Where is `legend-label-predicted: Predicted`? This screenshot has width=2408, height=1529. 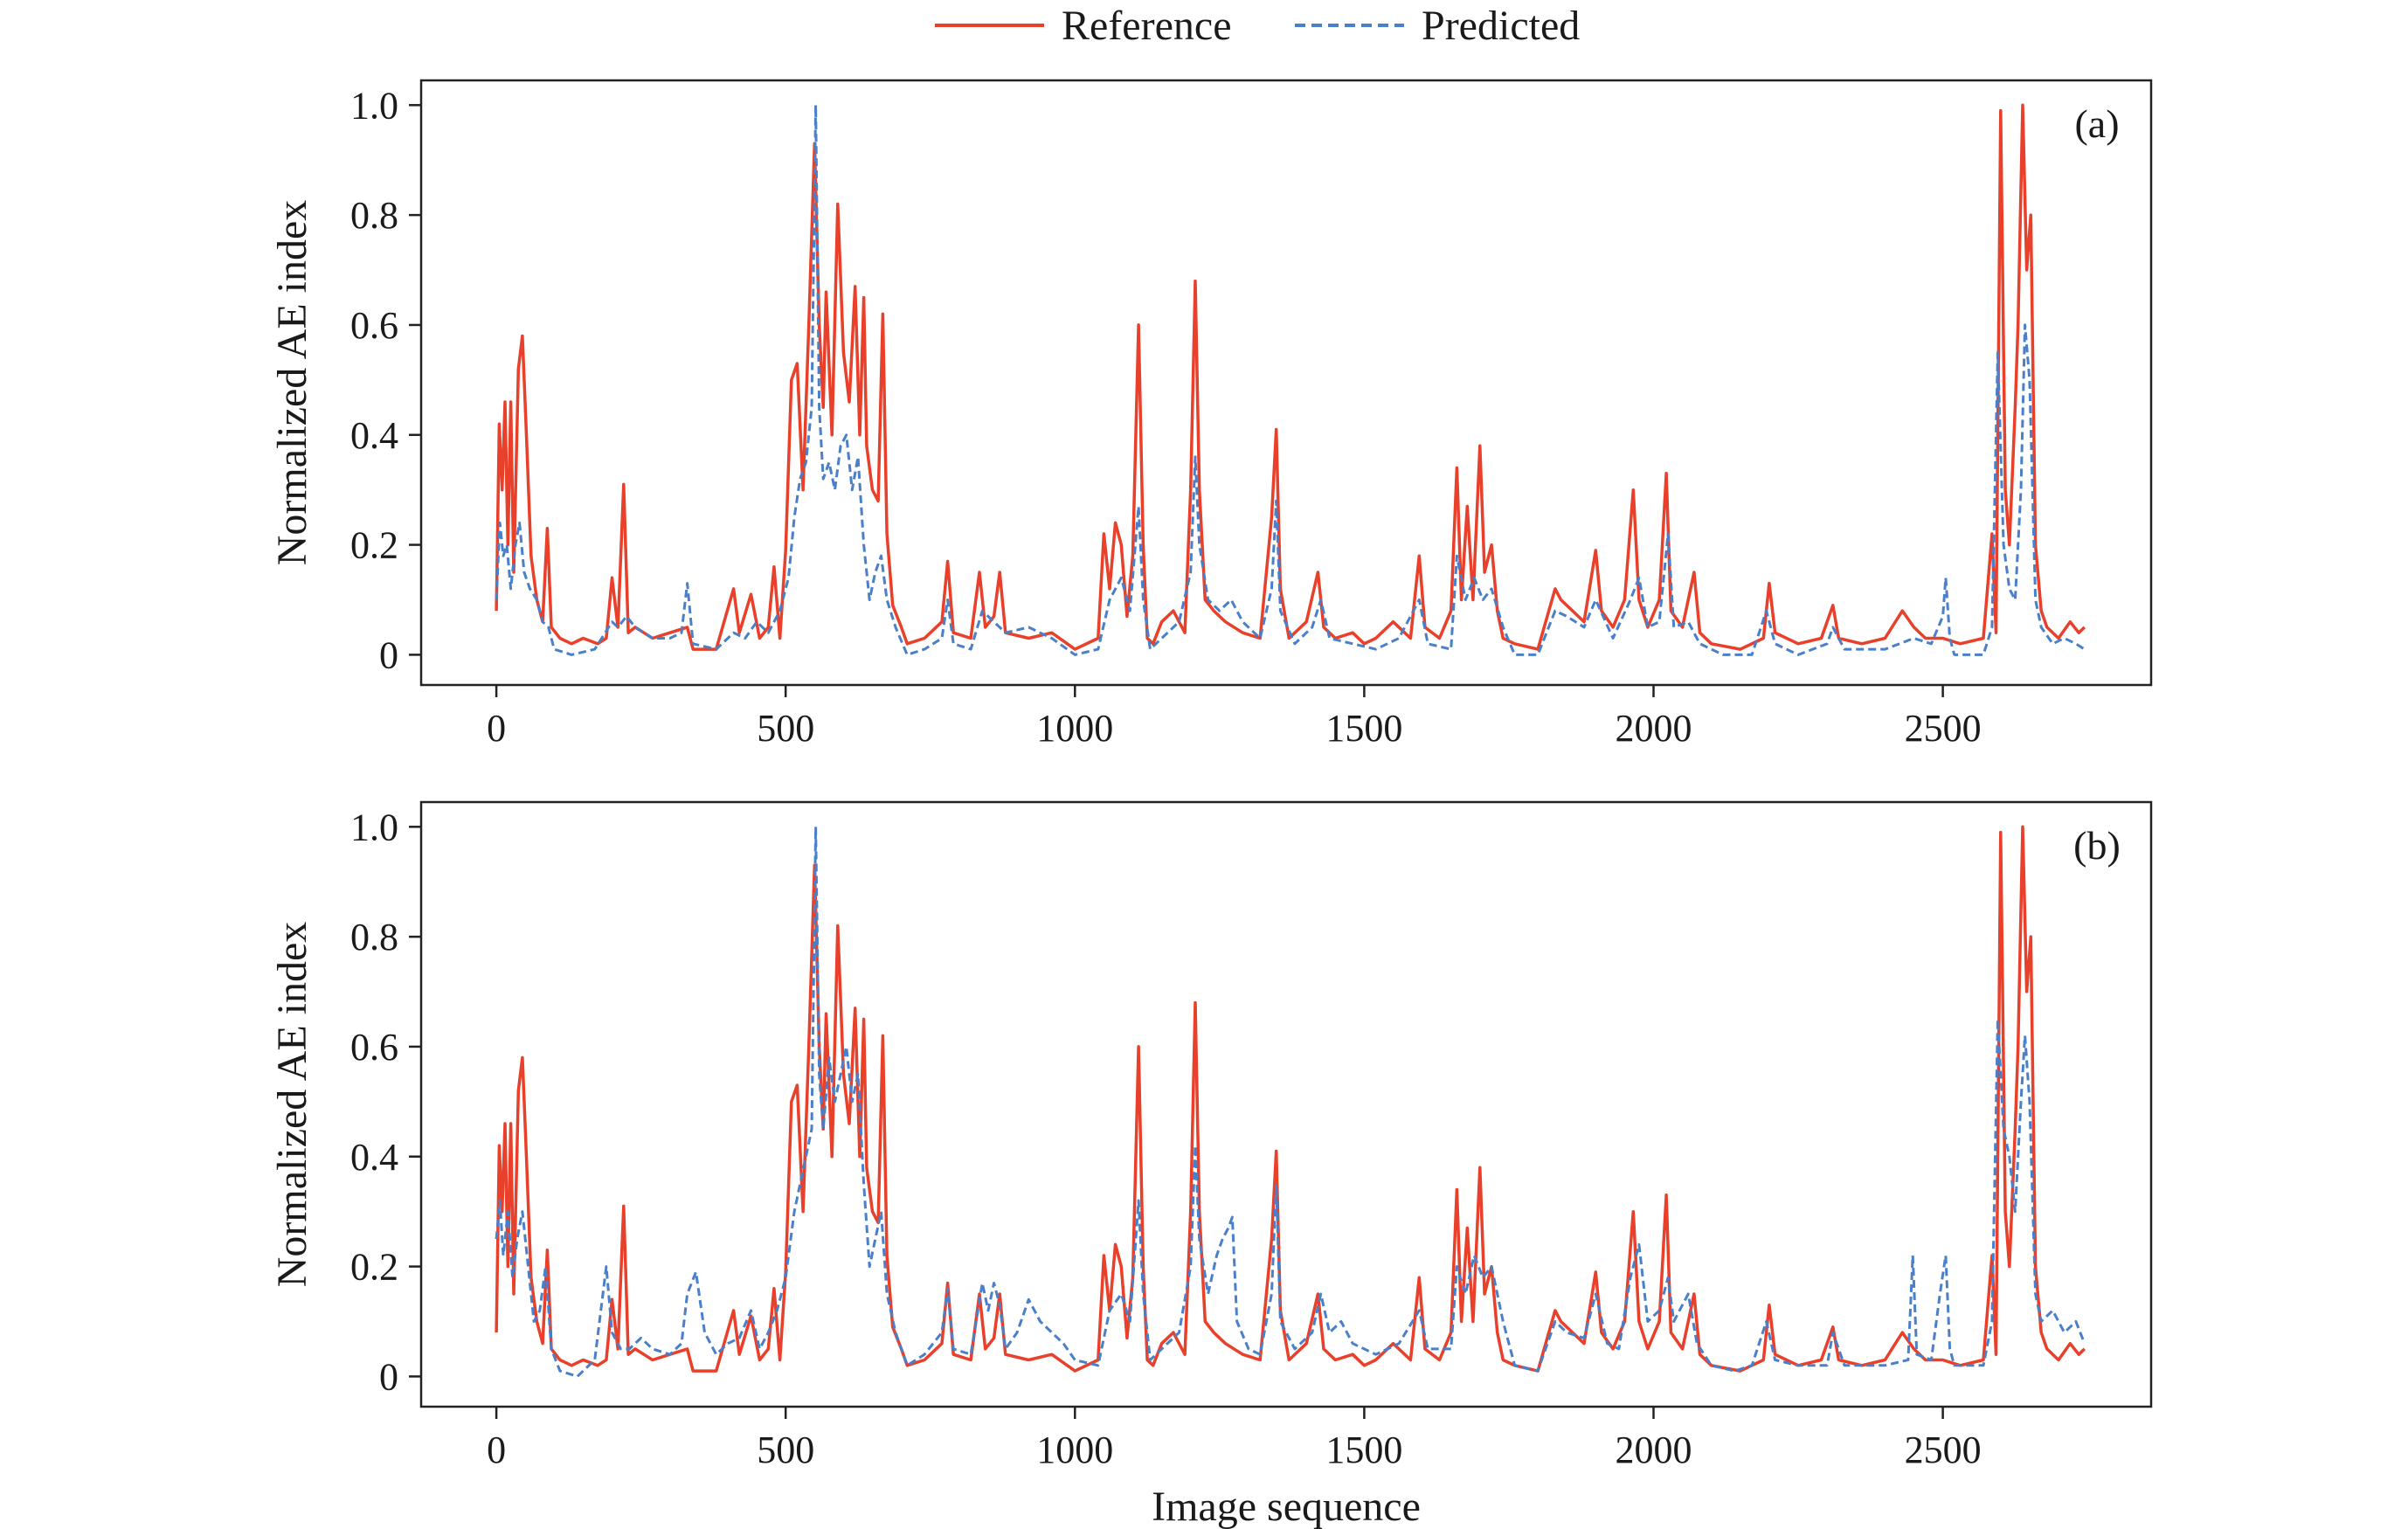 legend-label-predicted: Predicted is located at coordinates (1501, 26).